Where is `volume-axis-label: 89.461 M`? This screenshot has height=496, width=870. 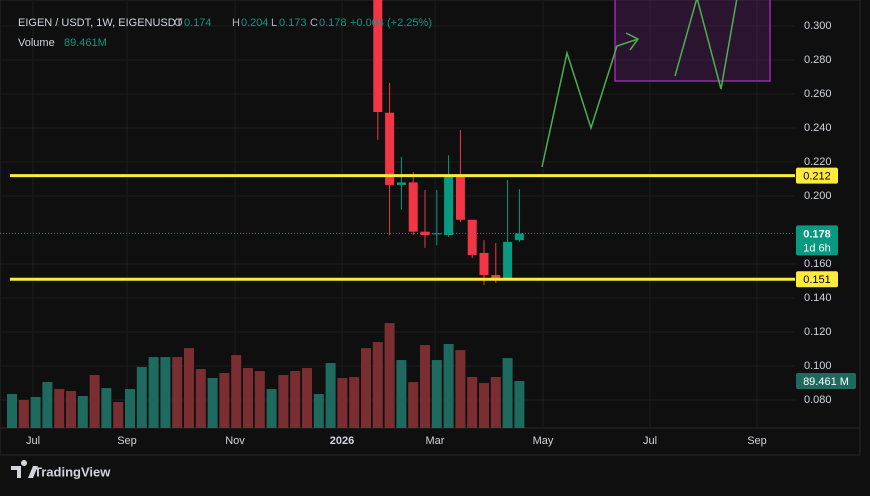 volume-axis-label: 89.461 M is located at coordinates (826, 382).